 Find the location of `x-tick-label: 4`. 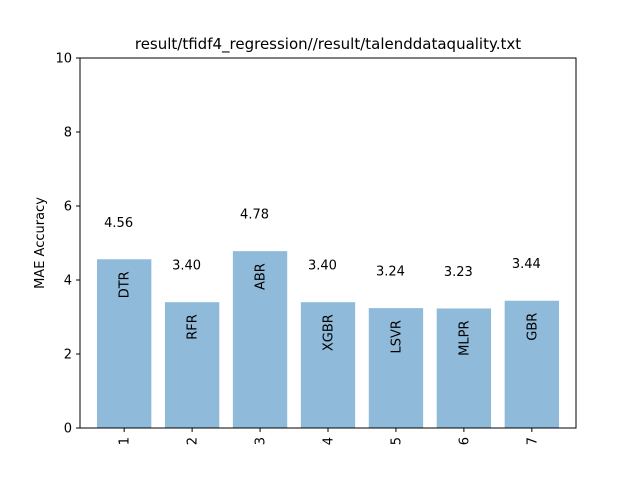

x-tick-label: 4 is located at coordinates (329, 441).